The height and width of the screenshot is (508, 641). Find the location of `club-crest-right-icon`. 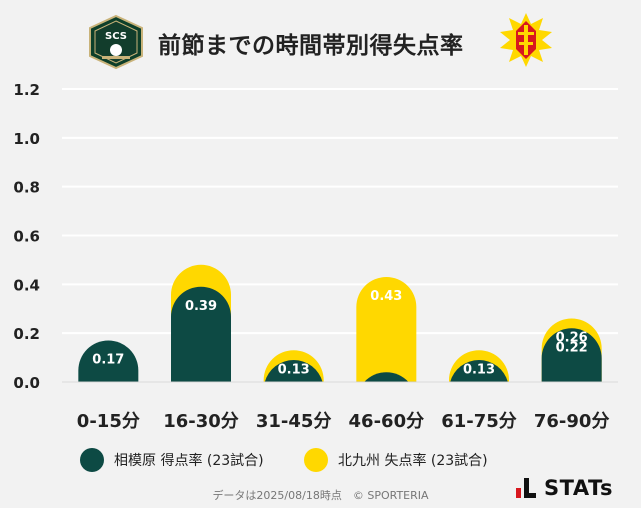

club-crest-right-icon is located at coordinates (526, 40).